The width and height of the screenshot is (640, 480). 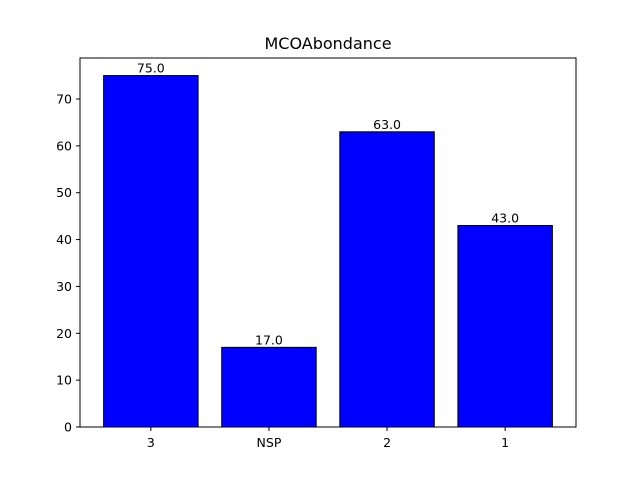 I want to click on y-tick-label: 10, so click(x=64, y=380).